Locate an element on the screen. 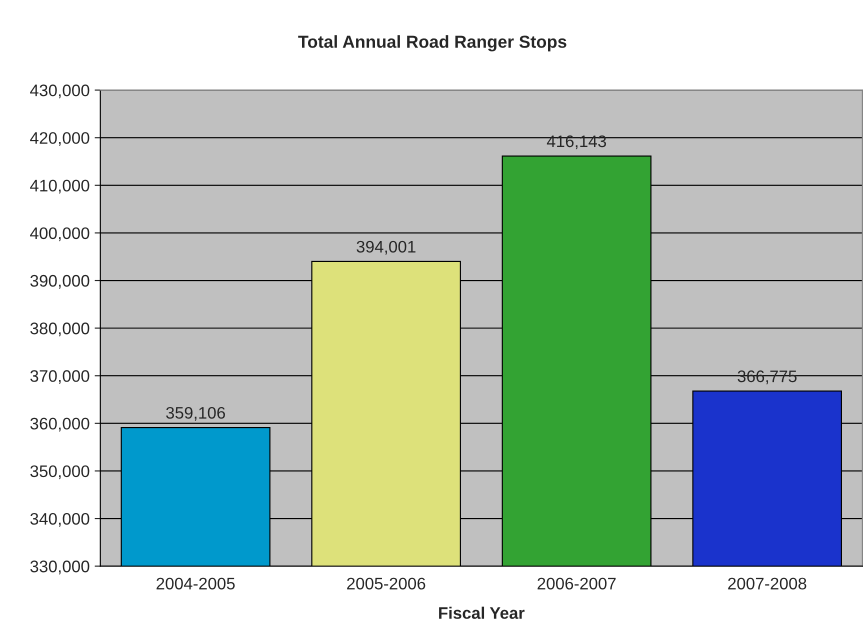 The image size is (865, 639). y-tick-label: 430,000 is located at coordinates (60, 91).